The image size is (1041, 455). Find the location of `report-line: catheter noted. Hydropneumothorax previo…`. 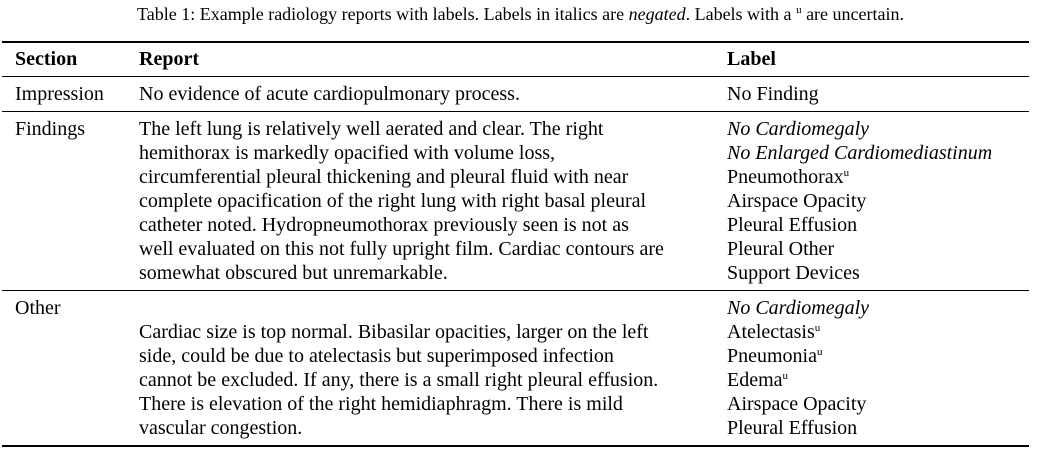

report-line: catheter noted. Hydropneumothorax previo… is located at coordinates (384, 225).